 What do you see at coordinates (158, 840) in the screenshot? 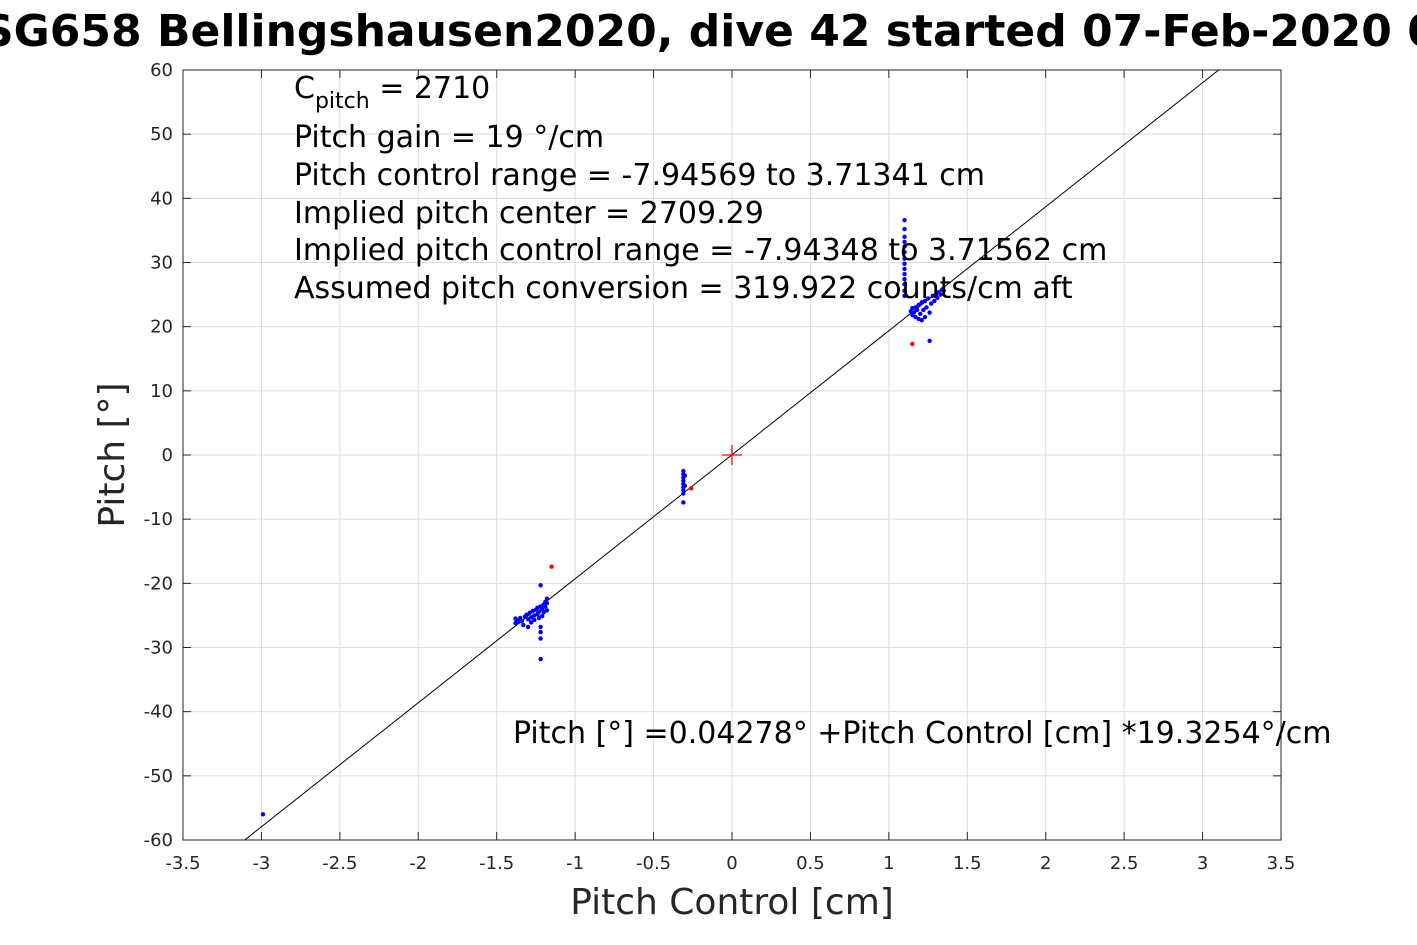
I see `y-tick-label: -60` at bounding box center [158, 840].